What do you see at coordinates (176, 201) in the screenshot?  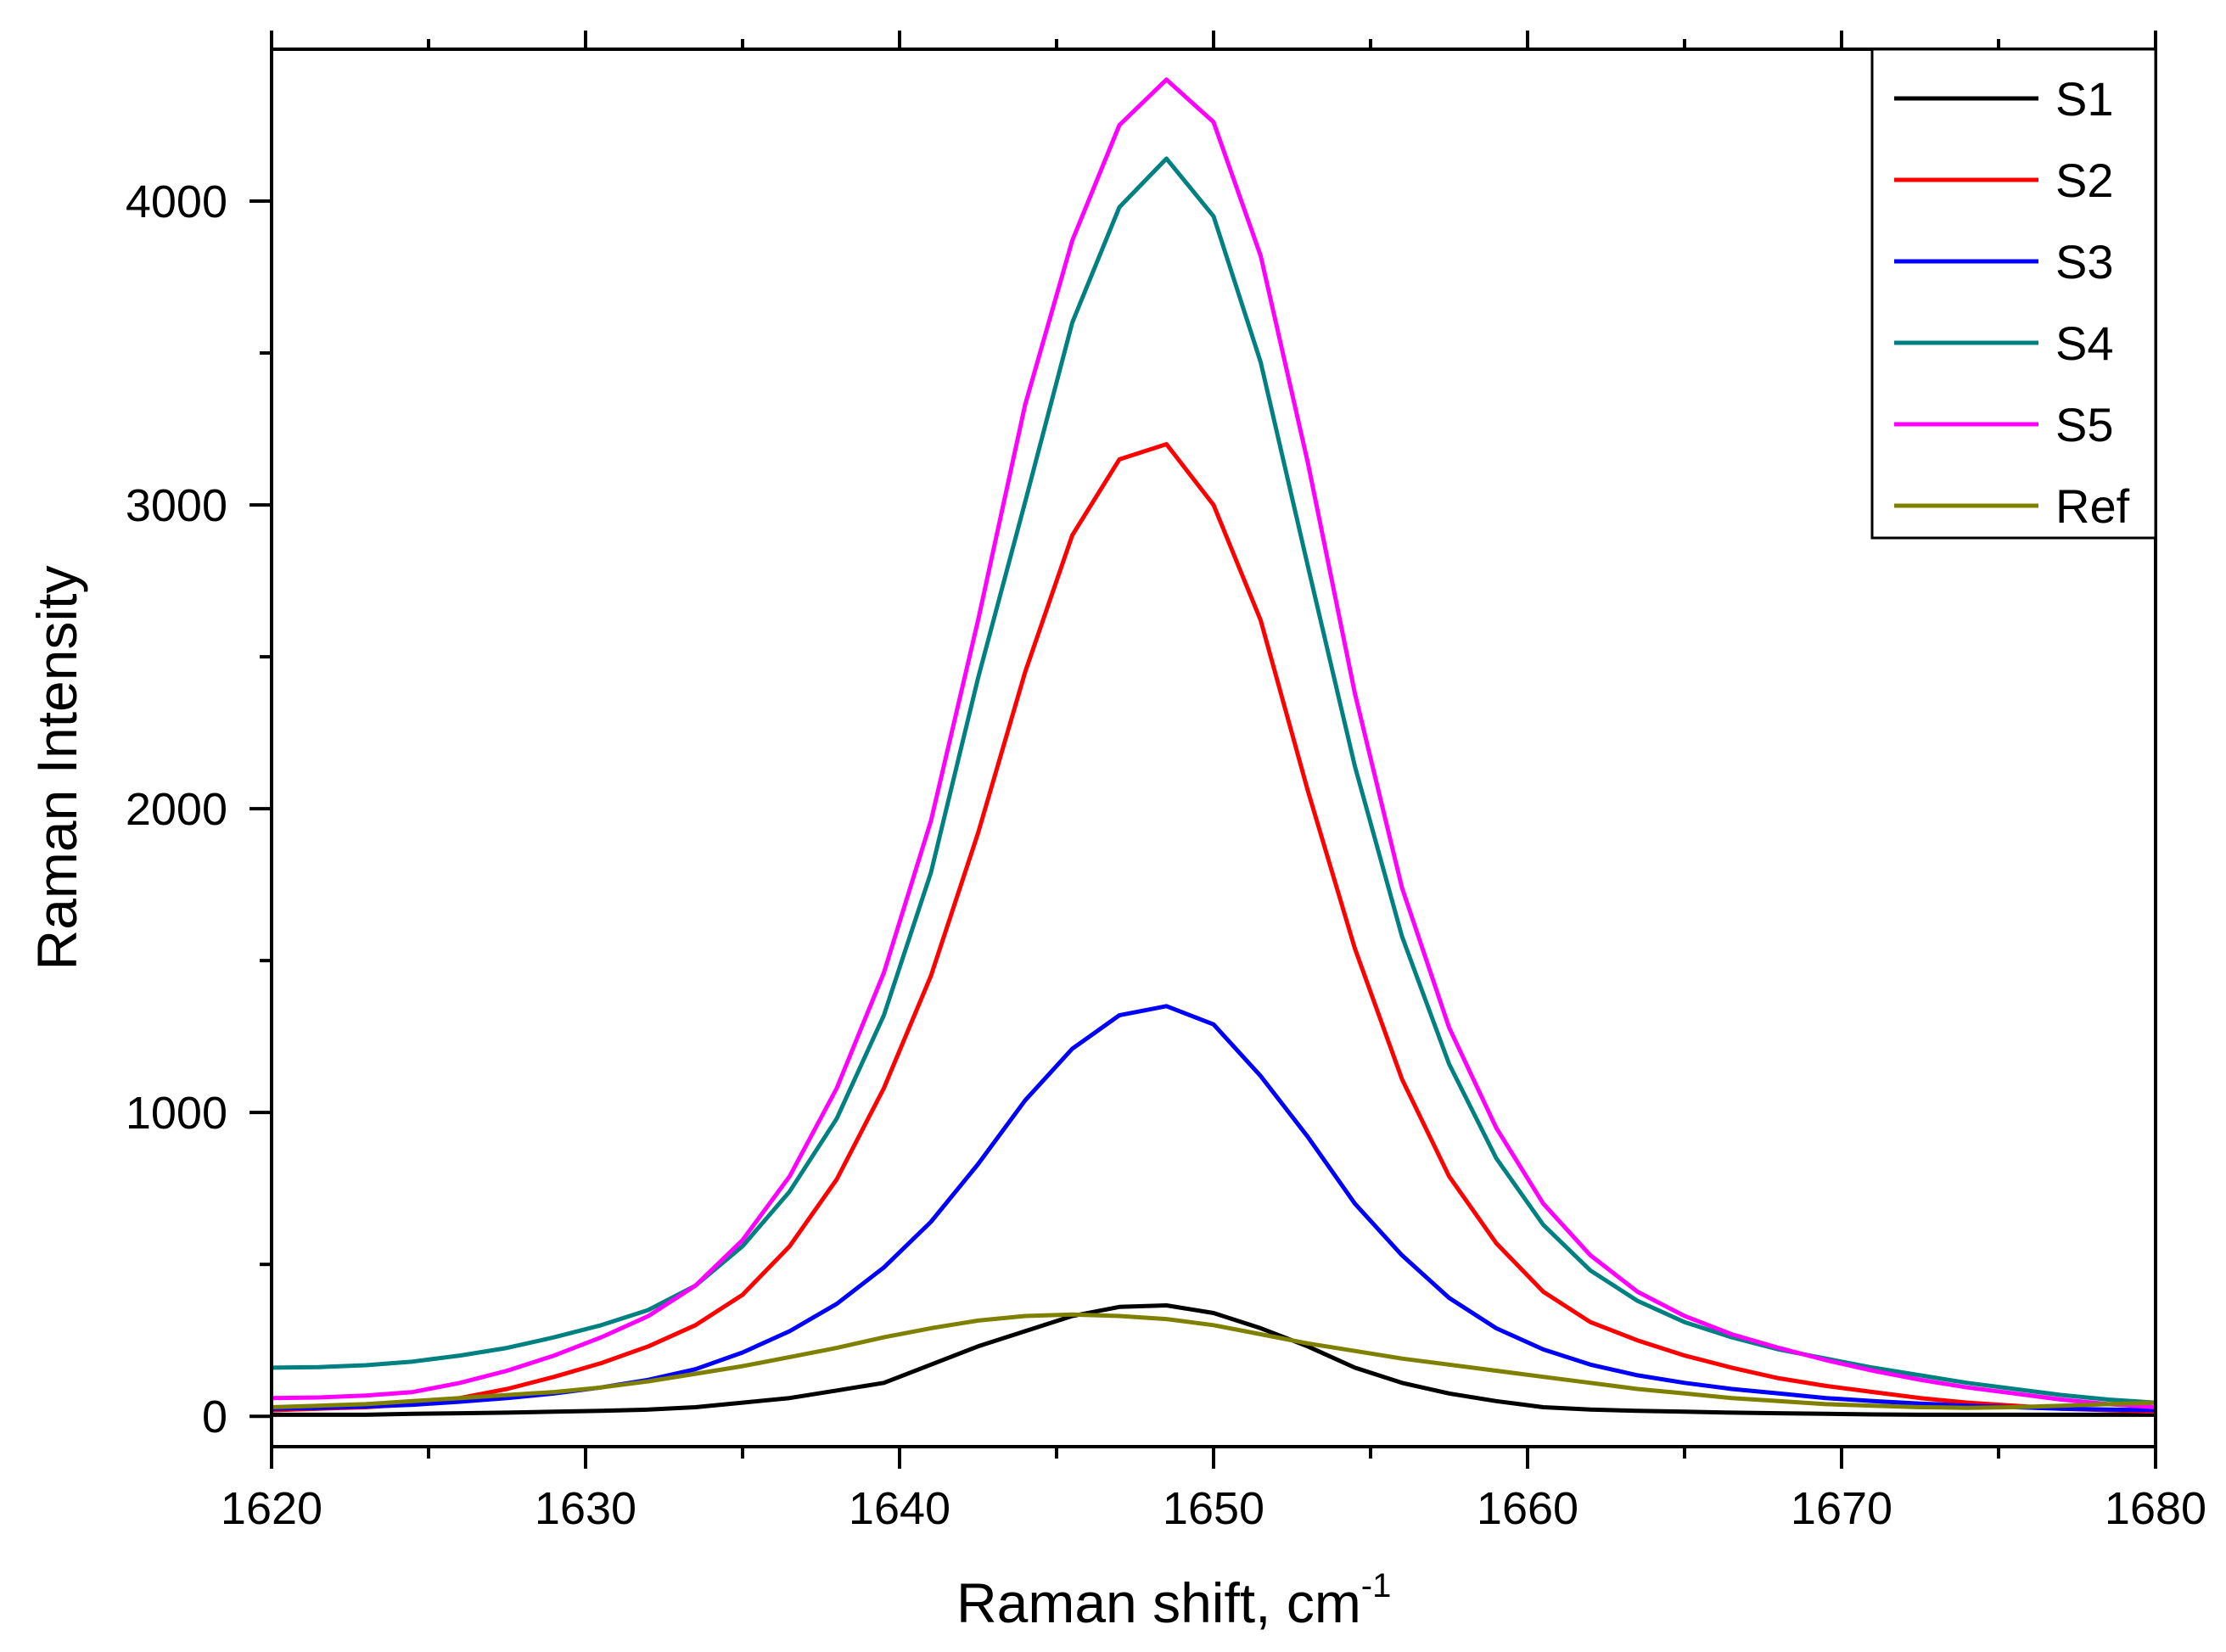 I see `y-tick-label: 4000` at bounding box center [176, 201].